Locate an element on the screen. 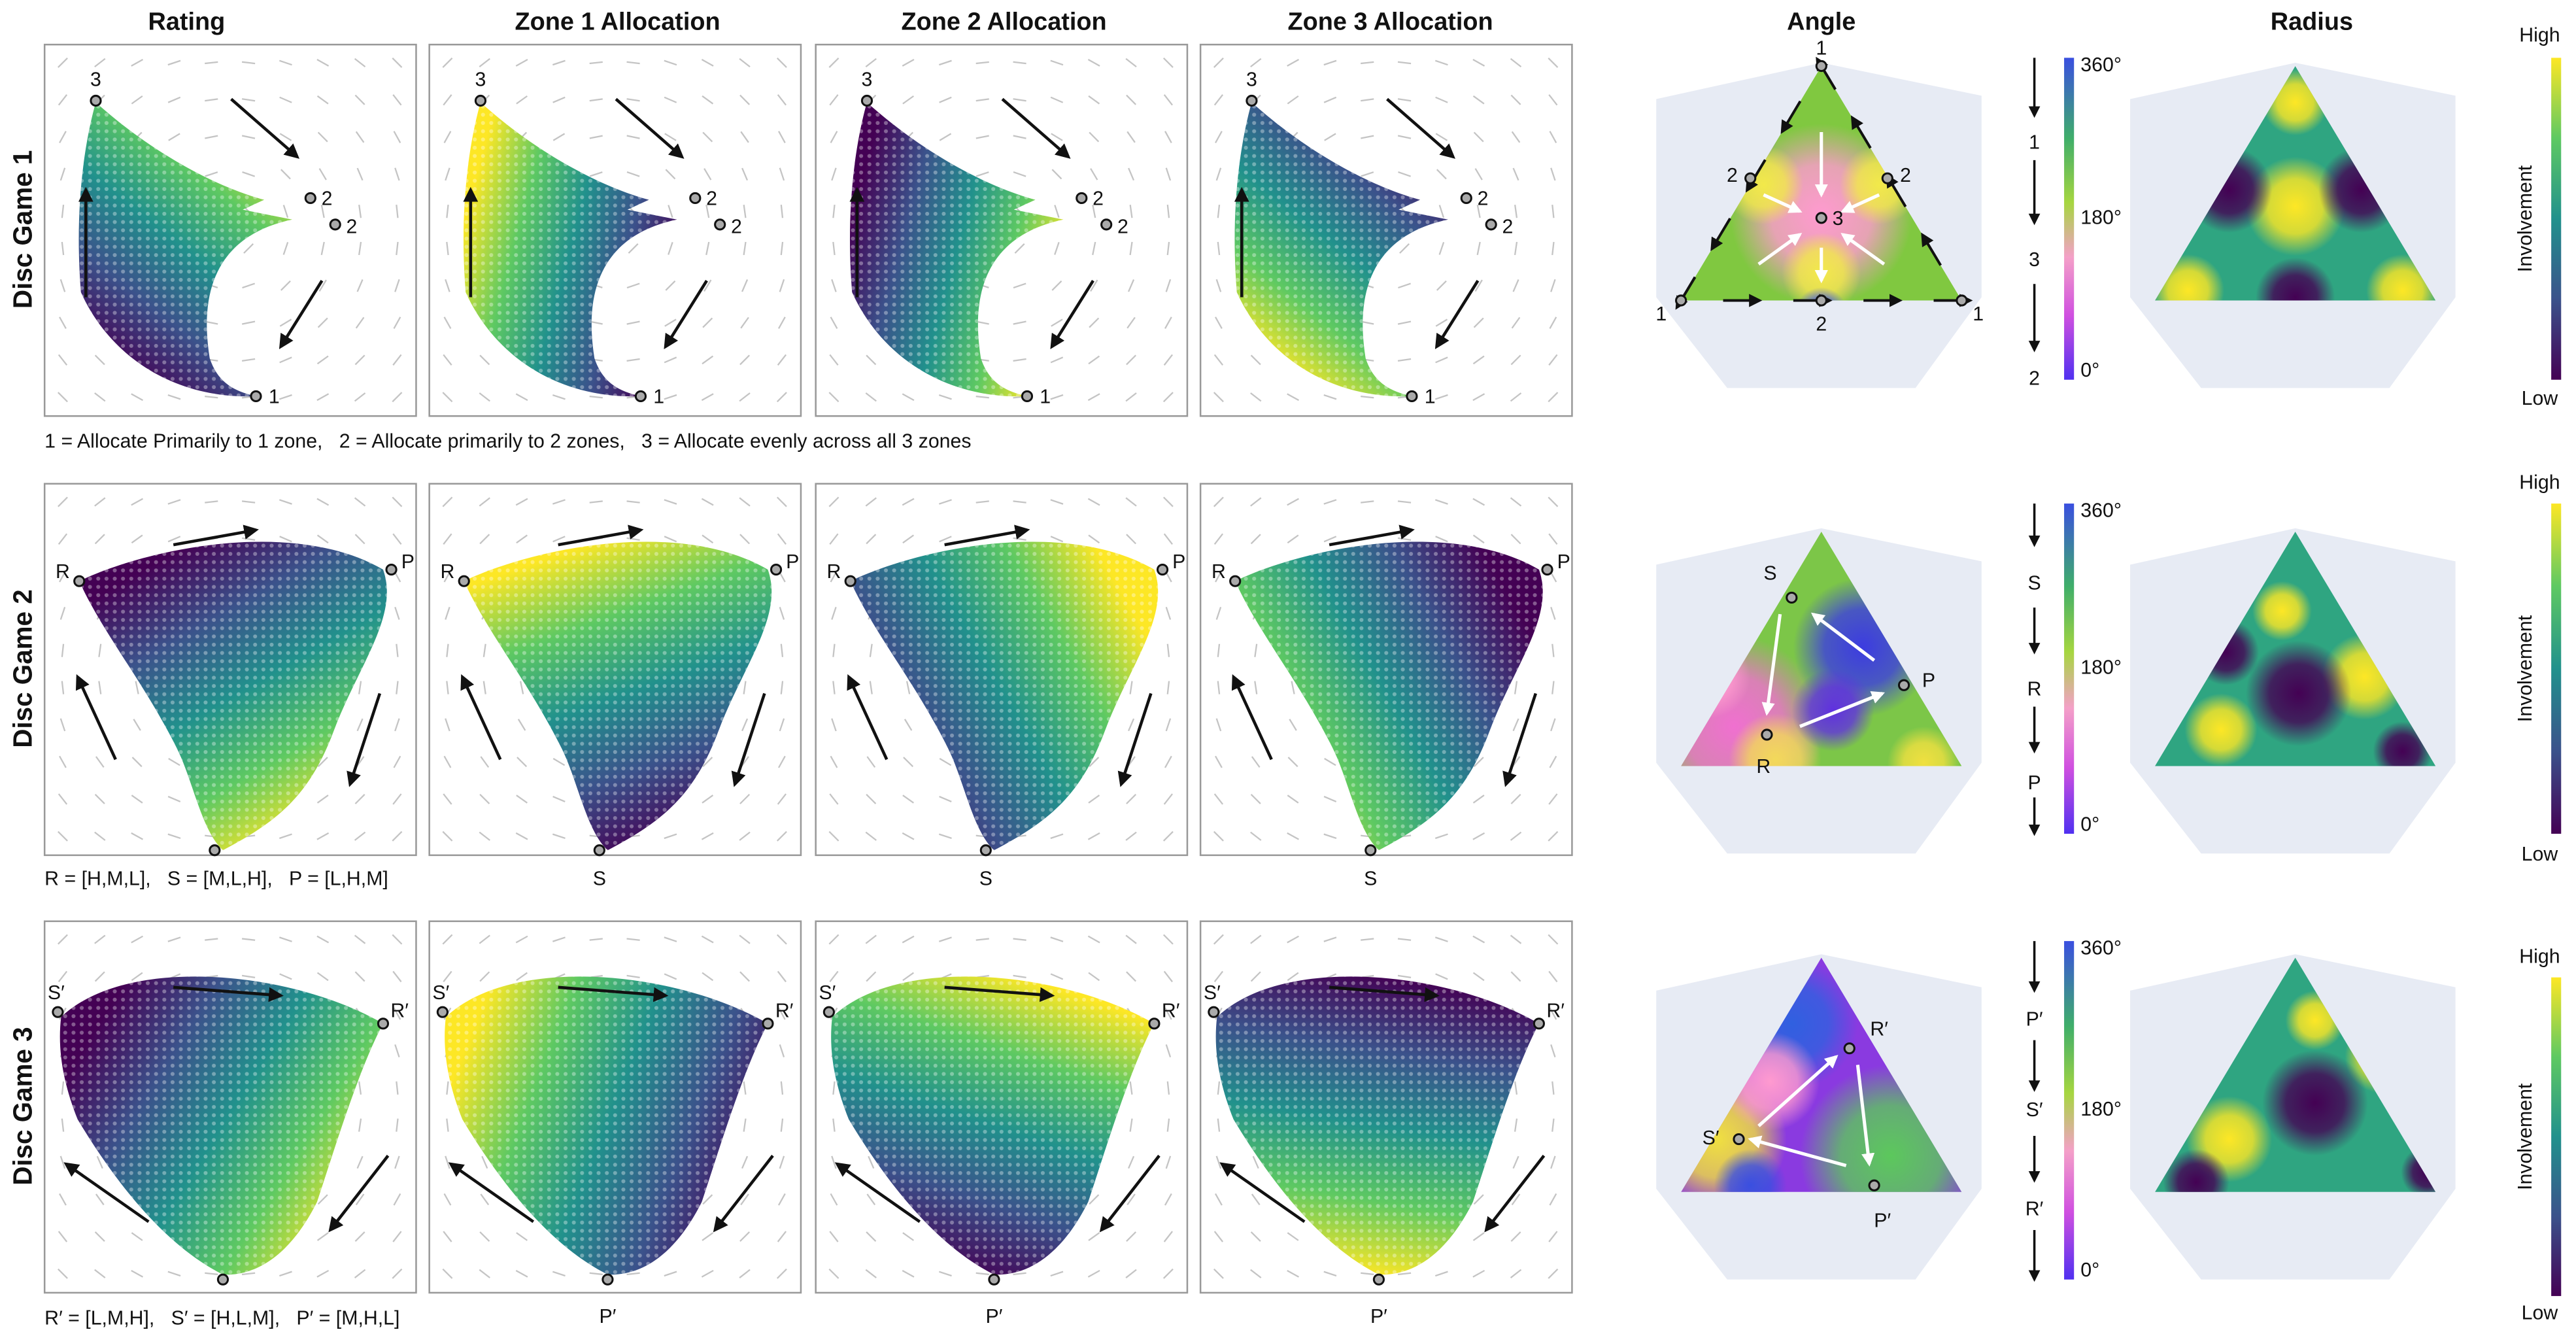  anchor-label: S is located at coordinates (985, 879).